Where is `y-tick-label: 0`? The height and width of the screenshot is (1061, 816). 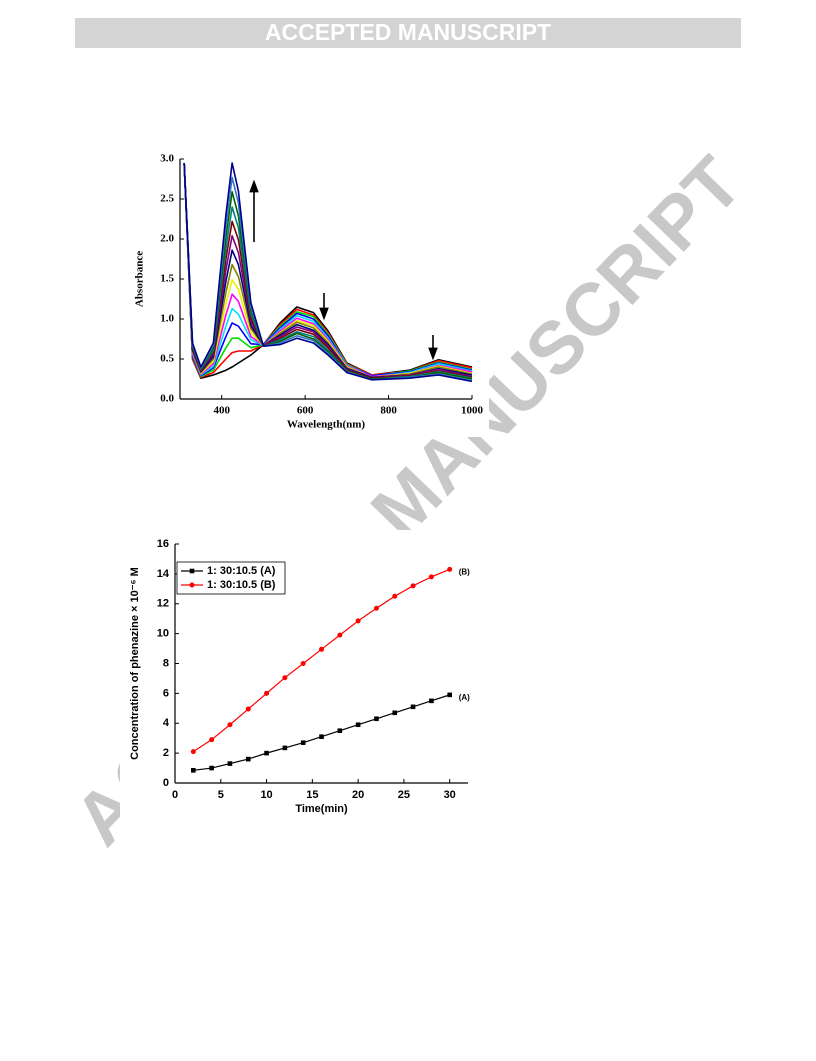
y-tick-label: 0 is located at coordinates (166, 783).